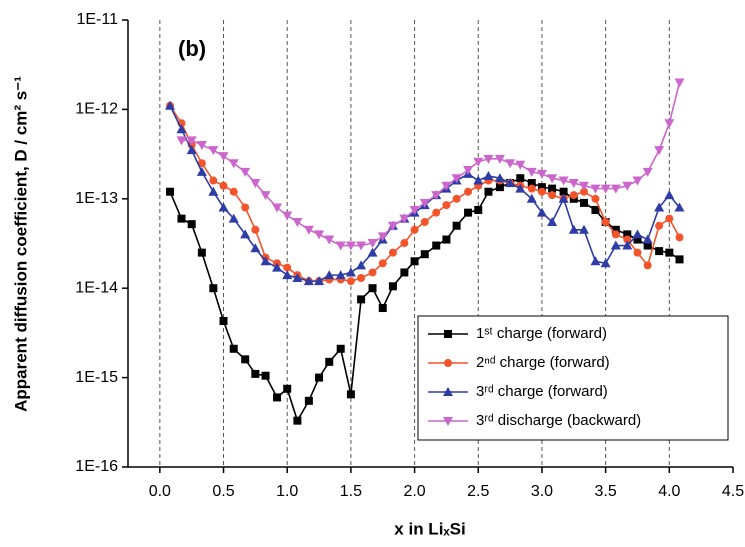 The width and height of the screenshot is (745, 547). I want to click on x-tick-label: 2.0, so click(414, 491).